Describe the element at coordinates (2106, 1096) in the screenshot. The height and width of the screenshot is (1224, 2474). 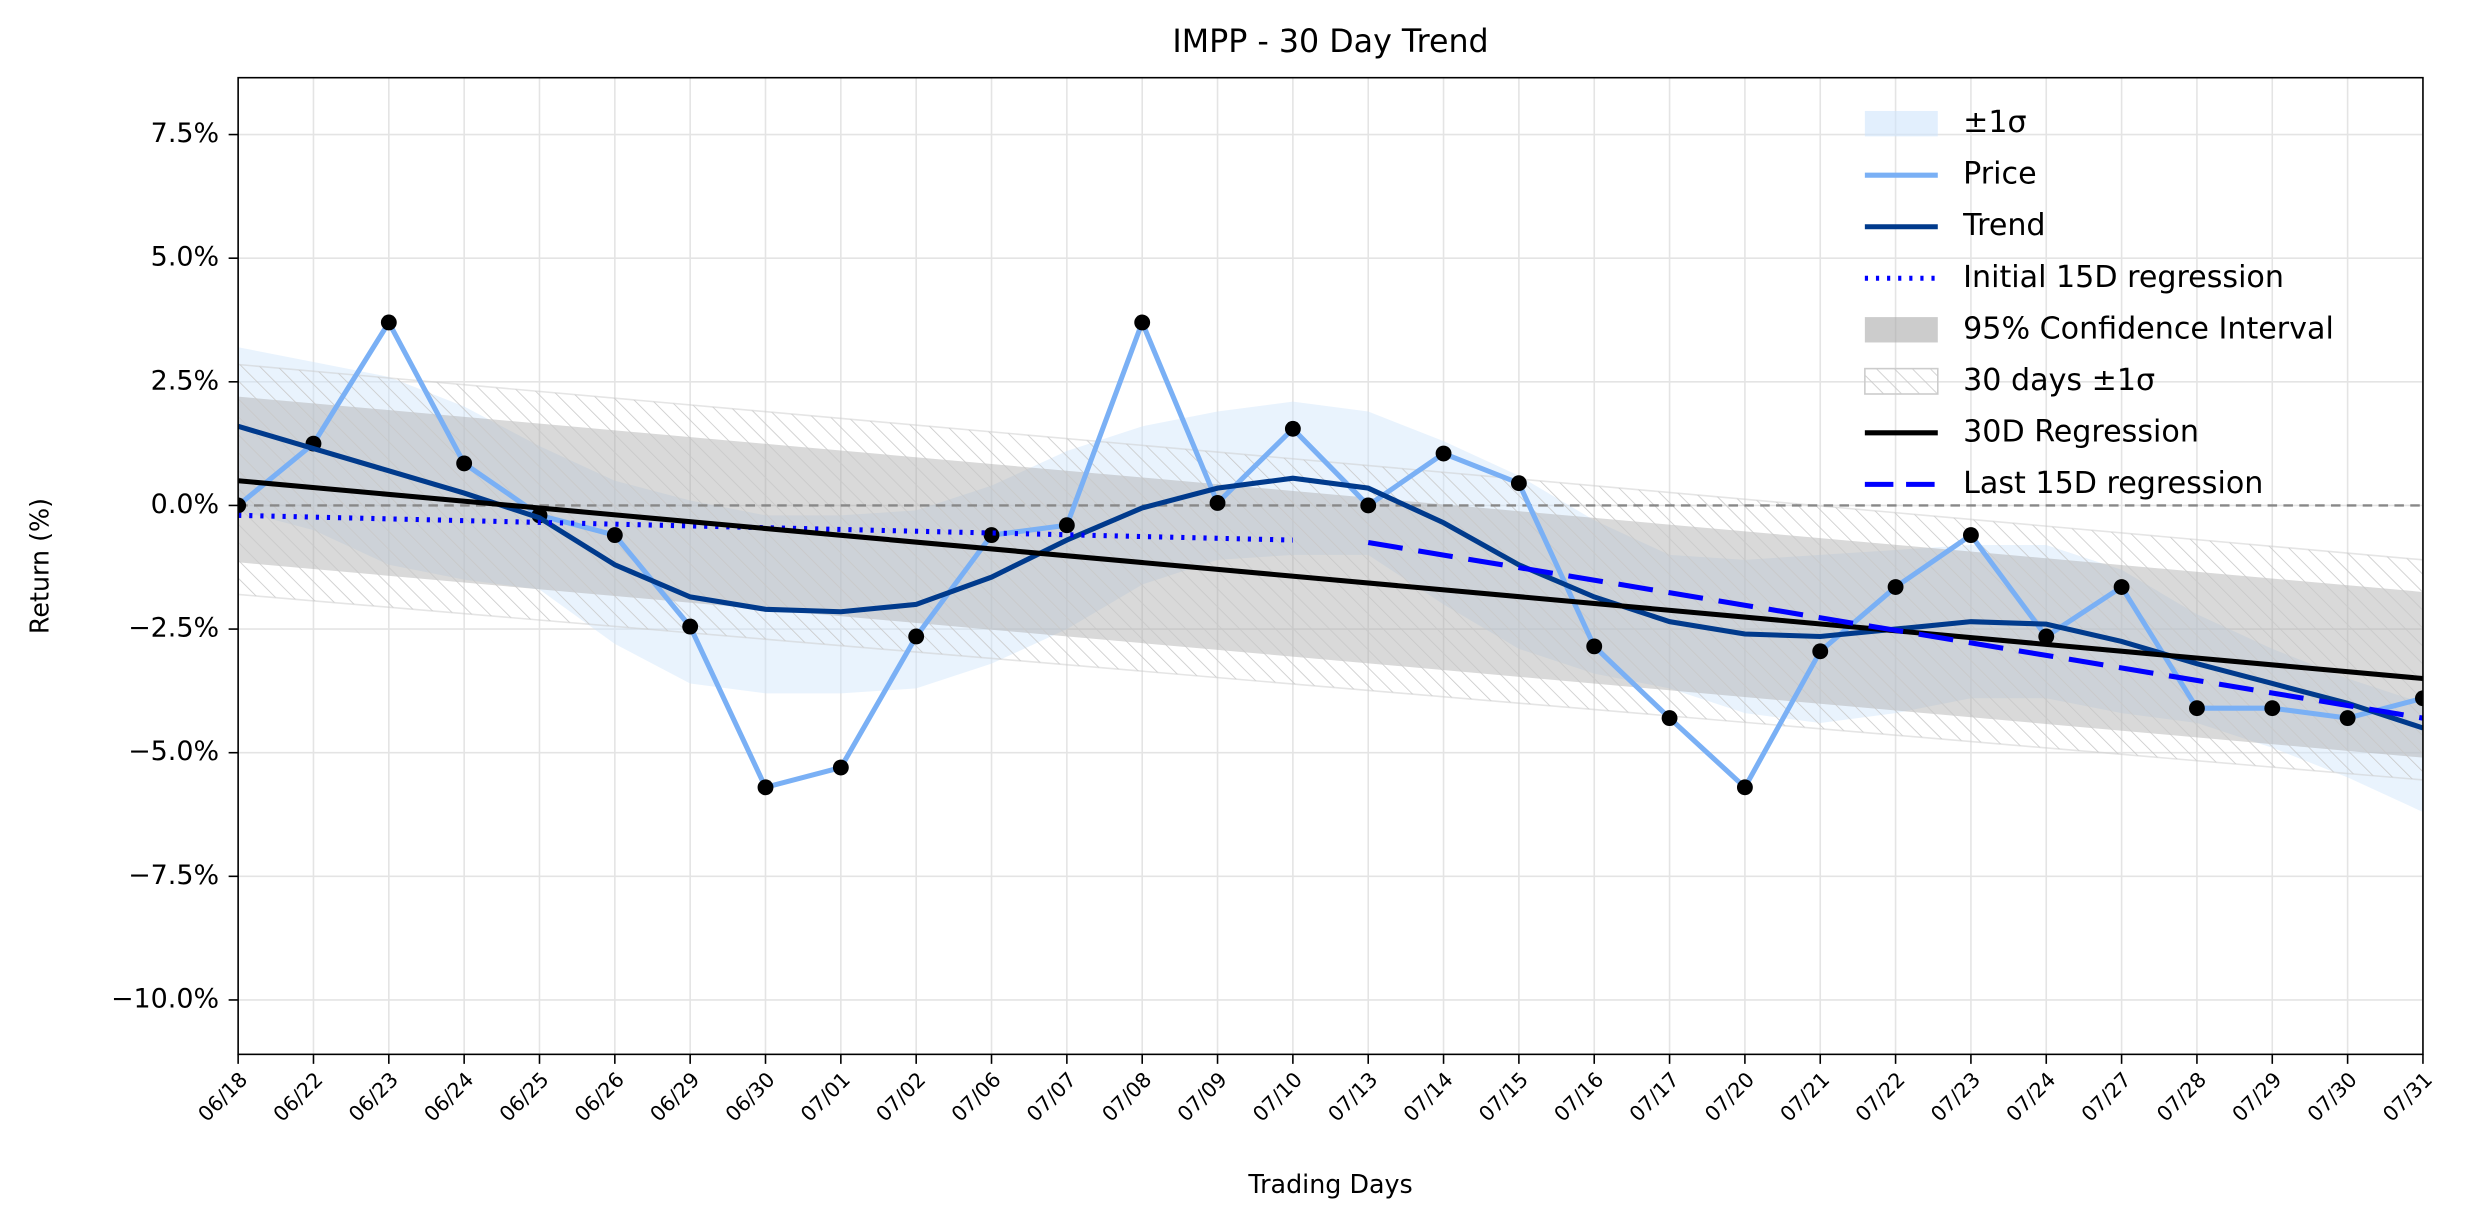
I see `x-tick-label: 07/27` at that location.